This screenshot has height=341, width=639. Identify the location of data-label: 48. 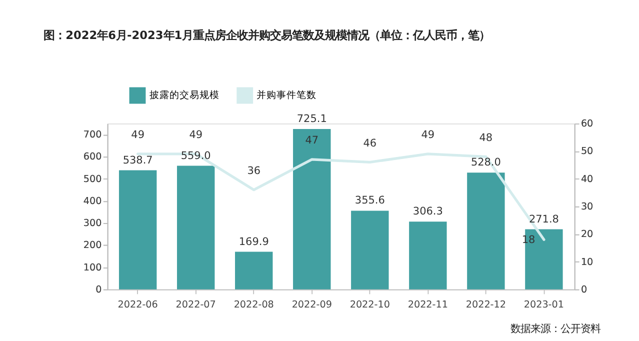
(486, 138).